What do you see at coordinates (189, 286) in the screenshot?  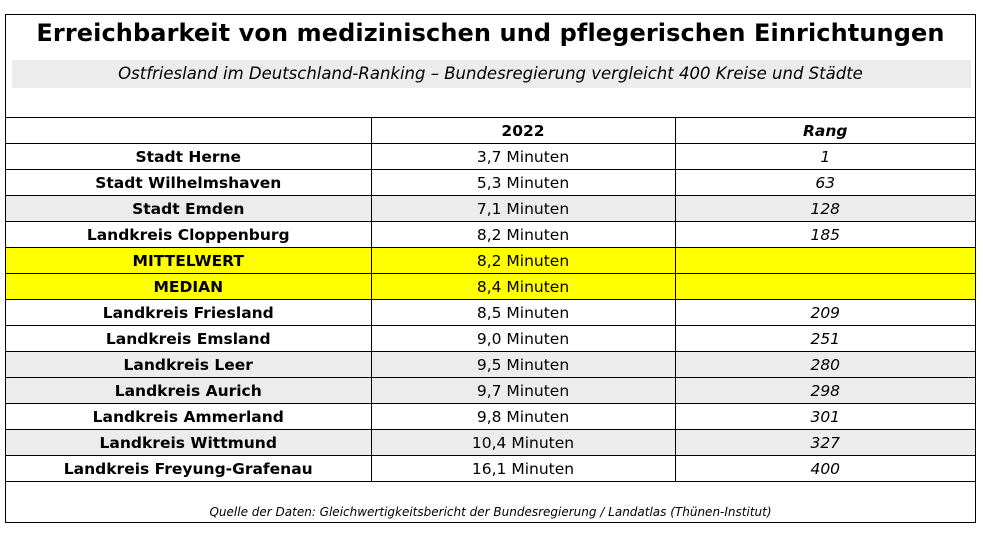 I see `row-name: MEDIAN` at bounding box center [189, 286].